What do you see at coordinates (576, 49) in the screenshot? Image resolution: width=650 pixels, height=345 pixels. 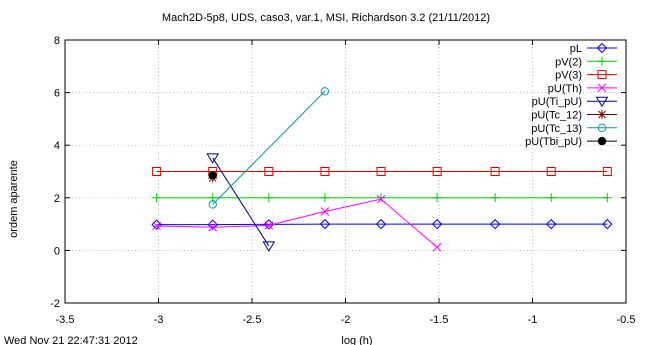 I see `legend-label: pL` at bounding box center [576, 49].